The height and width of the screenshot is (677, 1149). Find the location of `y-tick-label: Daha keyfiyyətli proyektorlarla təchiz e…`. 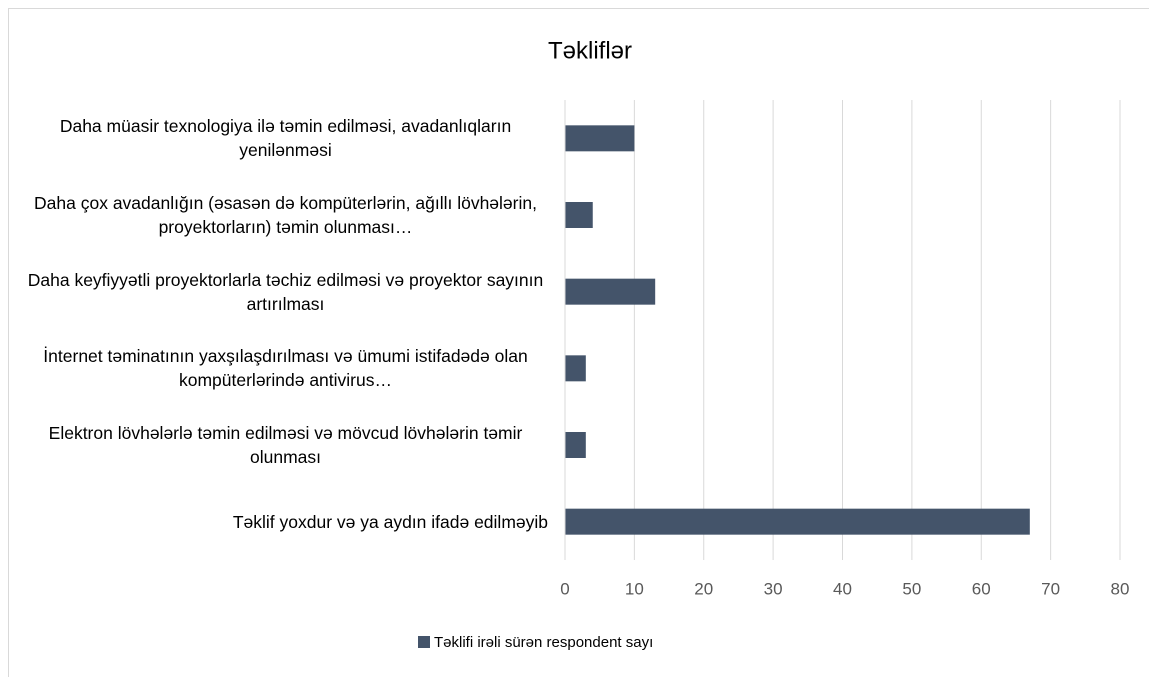

y-tick-label: Daha keyfiyyətli proyektorlarla təchiz e… is located at coordinates (285, 291).